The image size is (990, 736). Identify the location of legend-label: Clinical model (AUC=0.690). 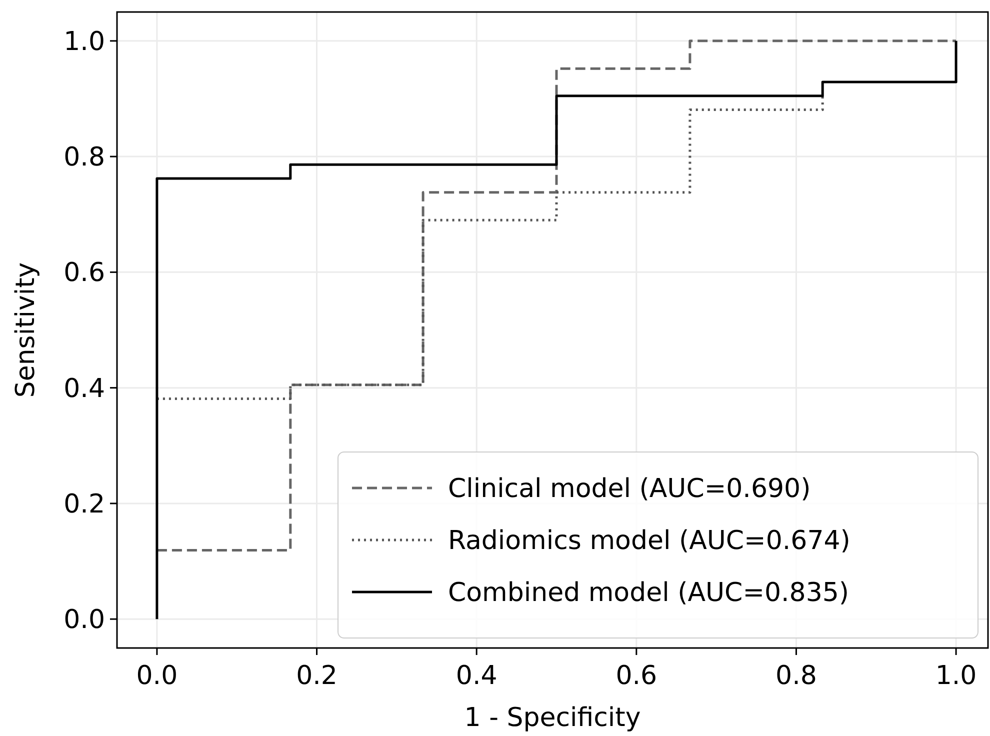
(629, 489).